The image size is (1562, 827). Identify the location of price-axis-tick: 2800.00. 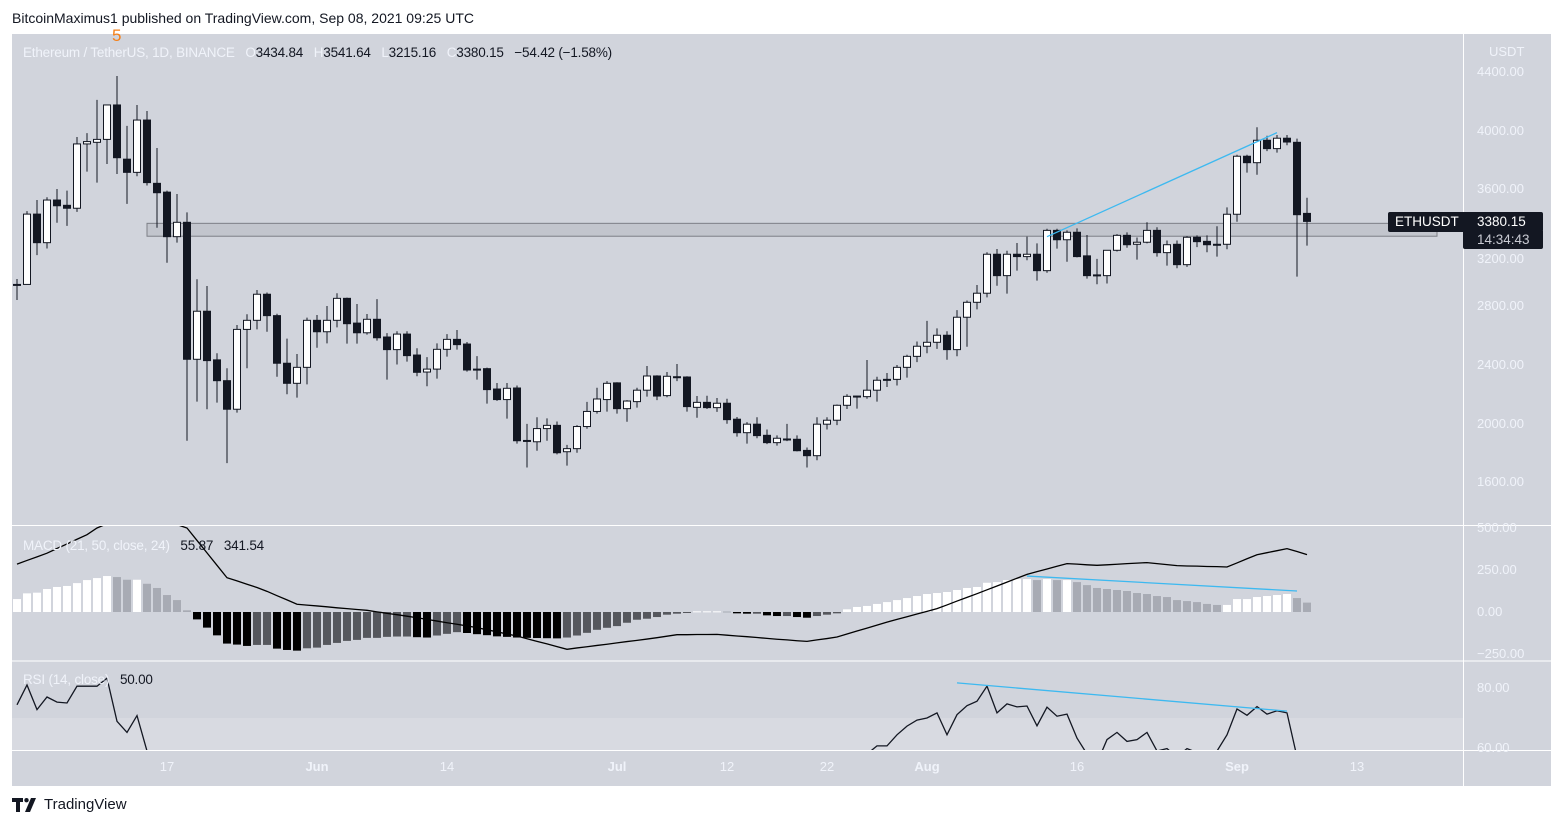
(1500, 306).